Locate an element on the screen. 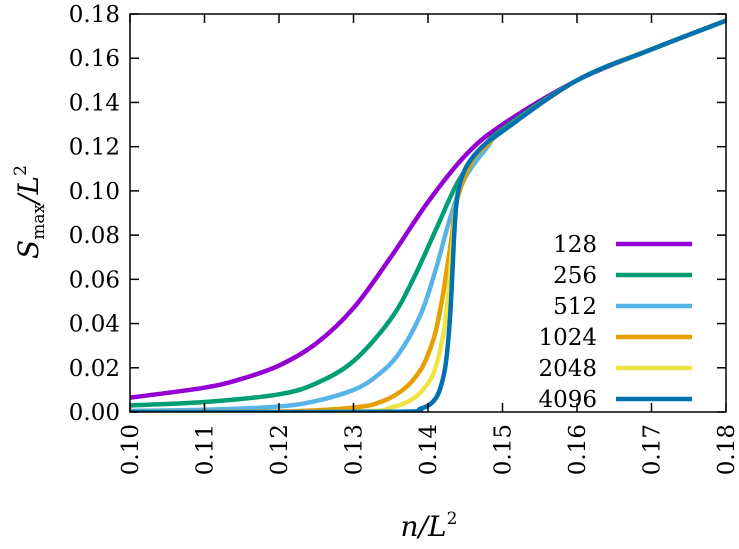 Image resolution: width=739 pixels, height=549 pixels. y-tick-label: 0.18 is located at coordinates (94, 15).